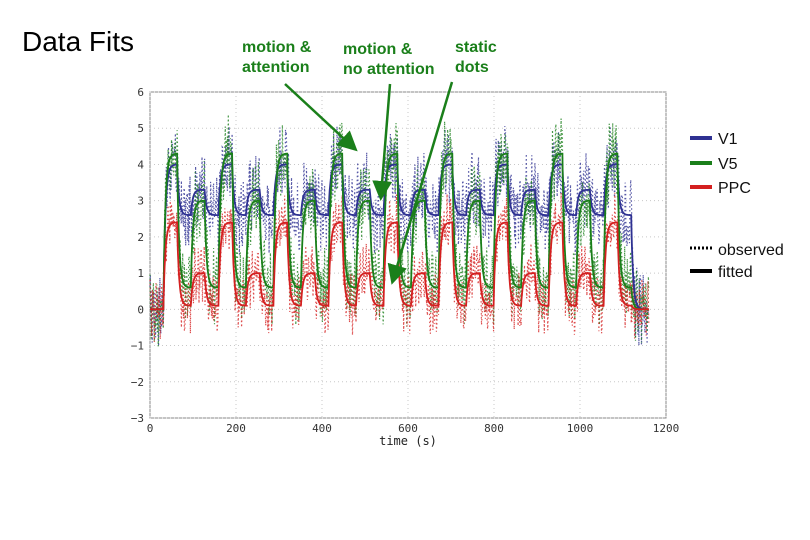 This screenshot has height=540, width=810. What do you see at coordinates (476, 58) in the screenshot?
I see `annotation-static-dots: static dots` at bounding box center [476, 58].